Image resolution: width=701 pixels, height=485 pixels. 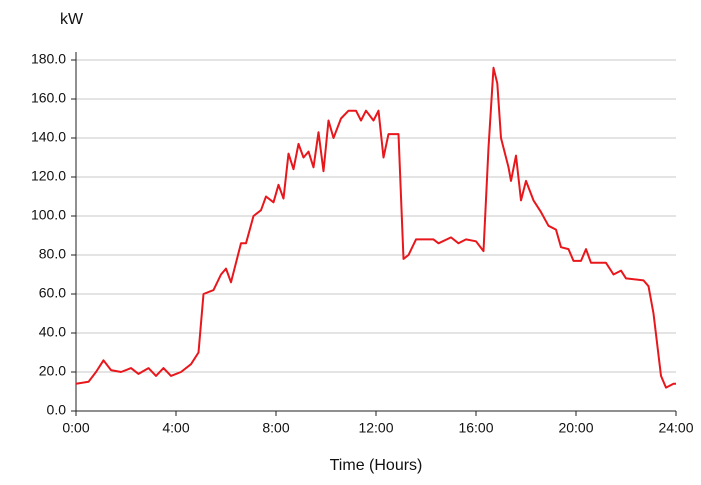 I want to click on y-unit: kW, so click(x=72, y=19).